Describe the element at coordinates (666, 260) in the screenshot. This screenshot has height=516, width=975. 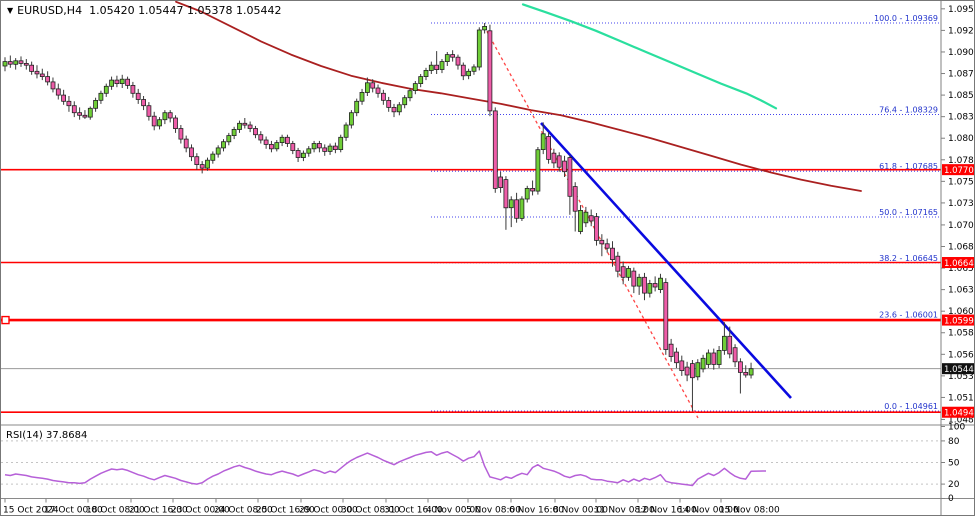
I see `trendline-blue` at that location.